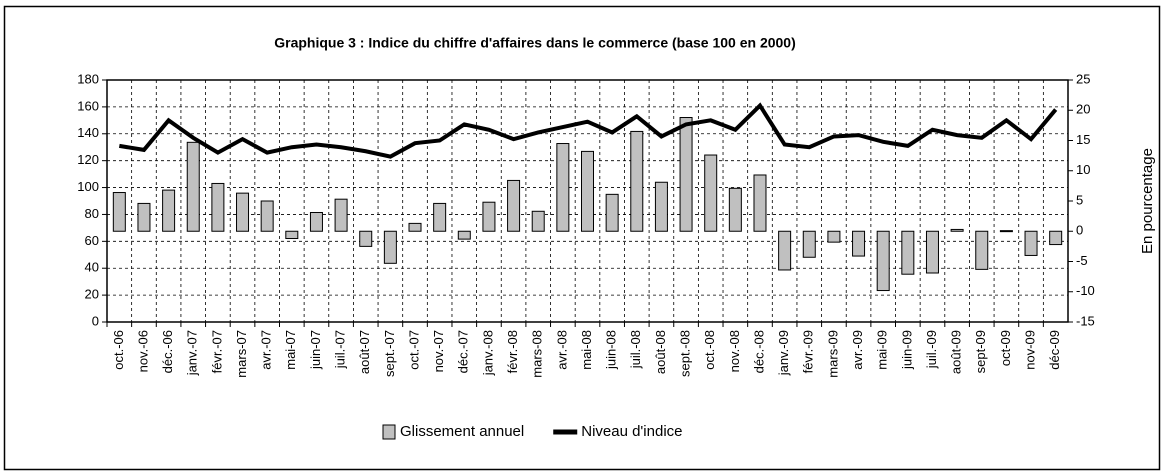 This screenshot has width=1165, height=473. What do you see at coordinates (92, 294) in the screenshot?
I see `y-tick-label: 20` at bounding box center [92, 294].